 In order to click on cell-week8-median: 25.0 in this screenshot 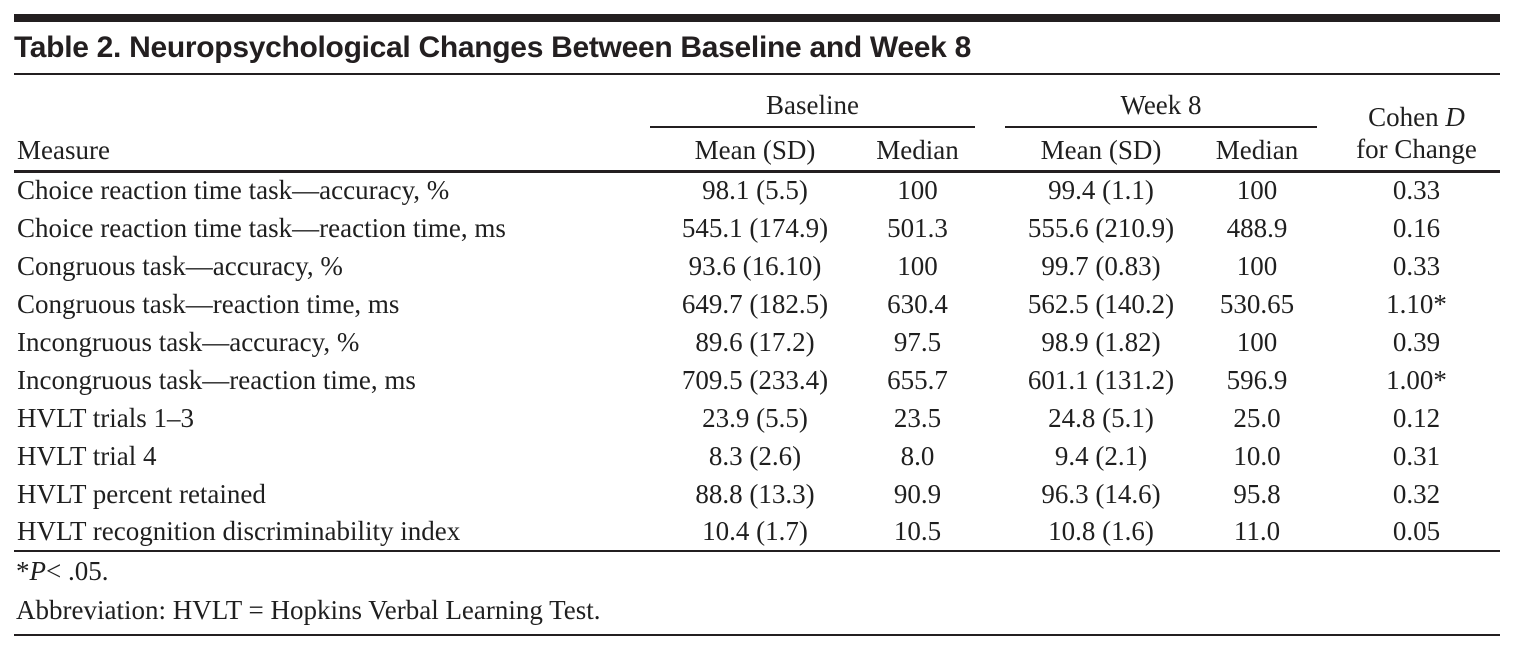, I will do `click(1257, 417)`.